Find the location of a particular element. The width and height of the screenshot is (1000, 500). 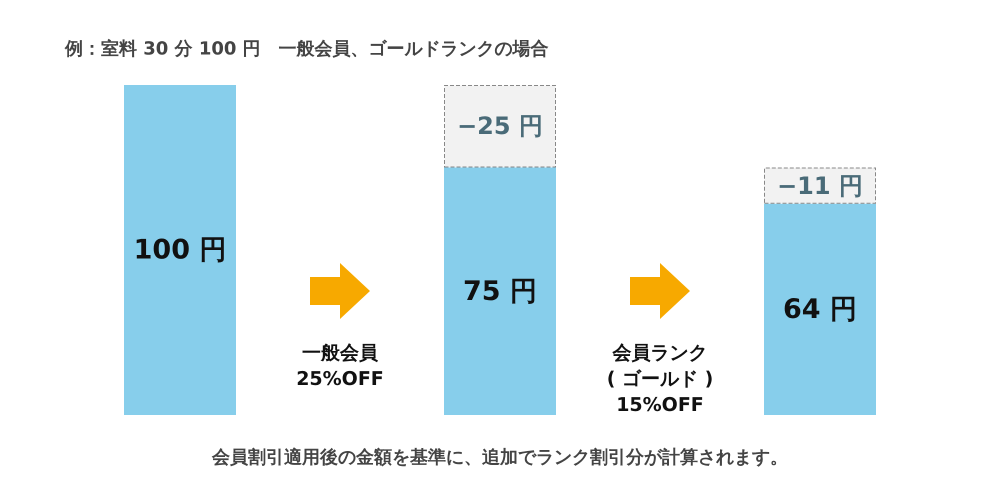

chart-title: 例：室料 30 分 100 円 一般会員、ゴールドランクの場合 is located at coordinates (306, 49).